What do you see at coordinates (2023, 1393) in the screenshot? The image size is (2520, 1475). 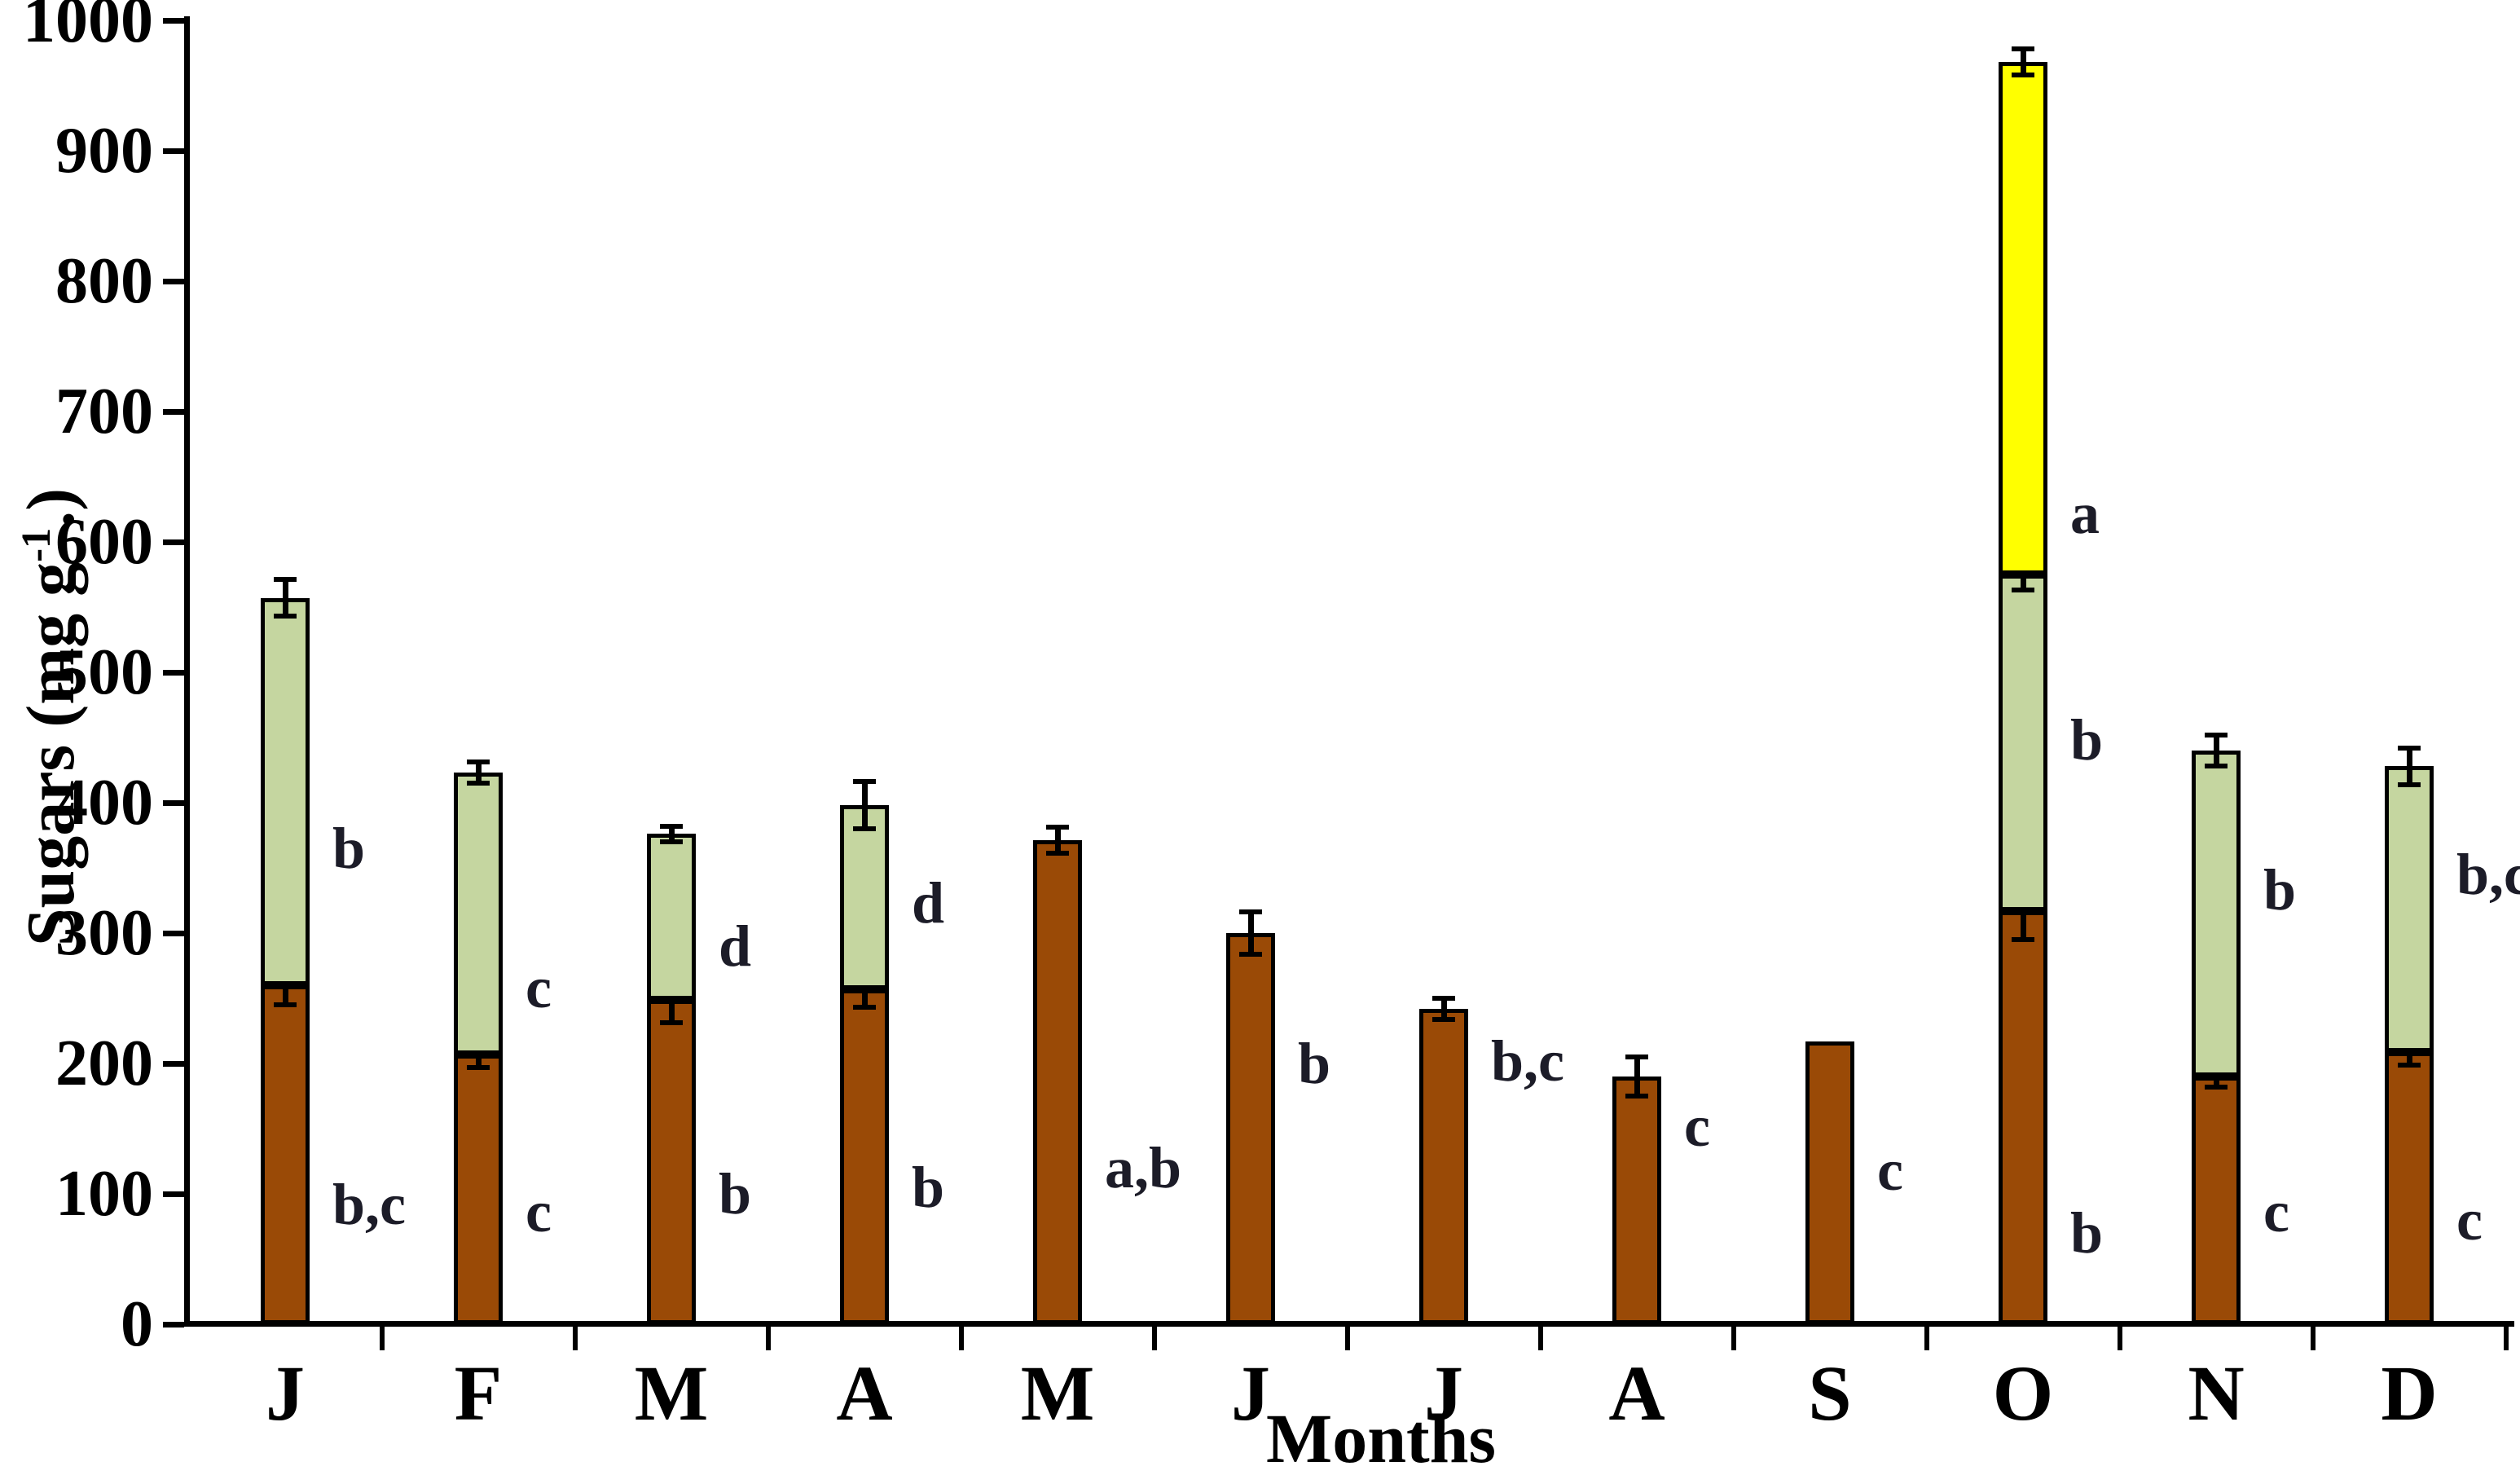 I see `x-tick-label-10: O` at bounding box center [2023, 1393].